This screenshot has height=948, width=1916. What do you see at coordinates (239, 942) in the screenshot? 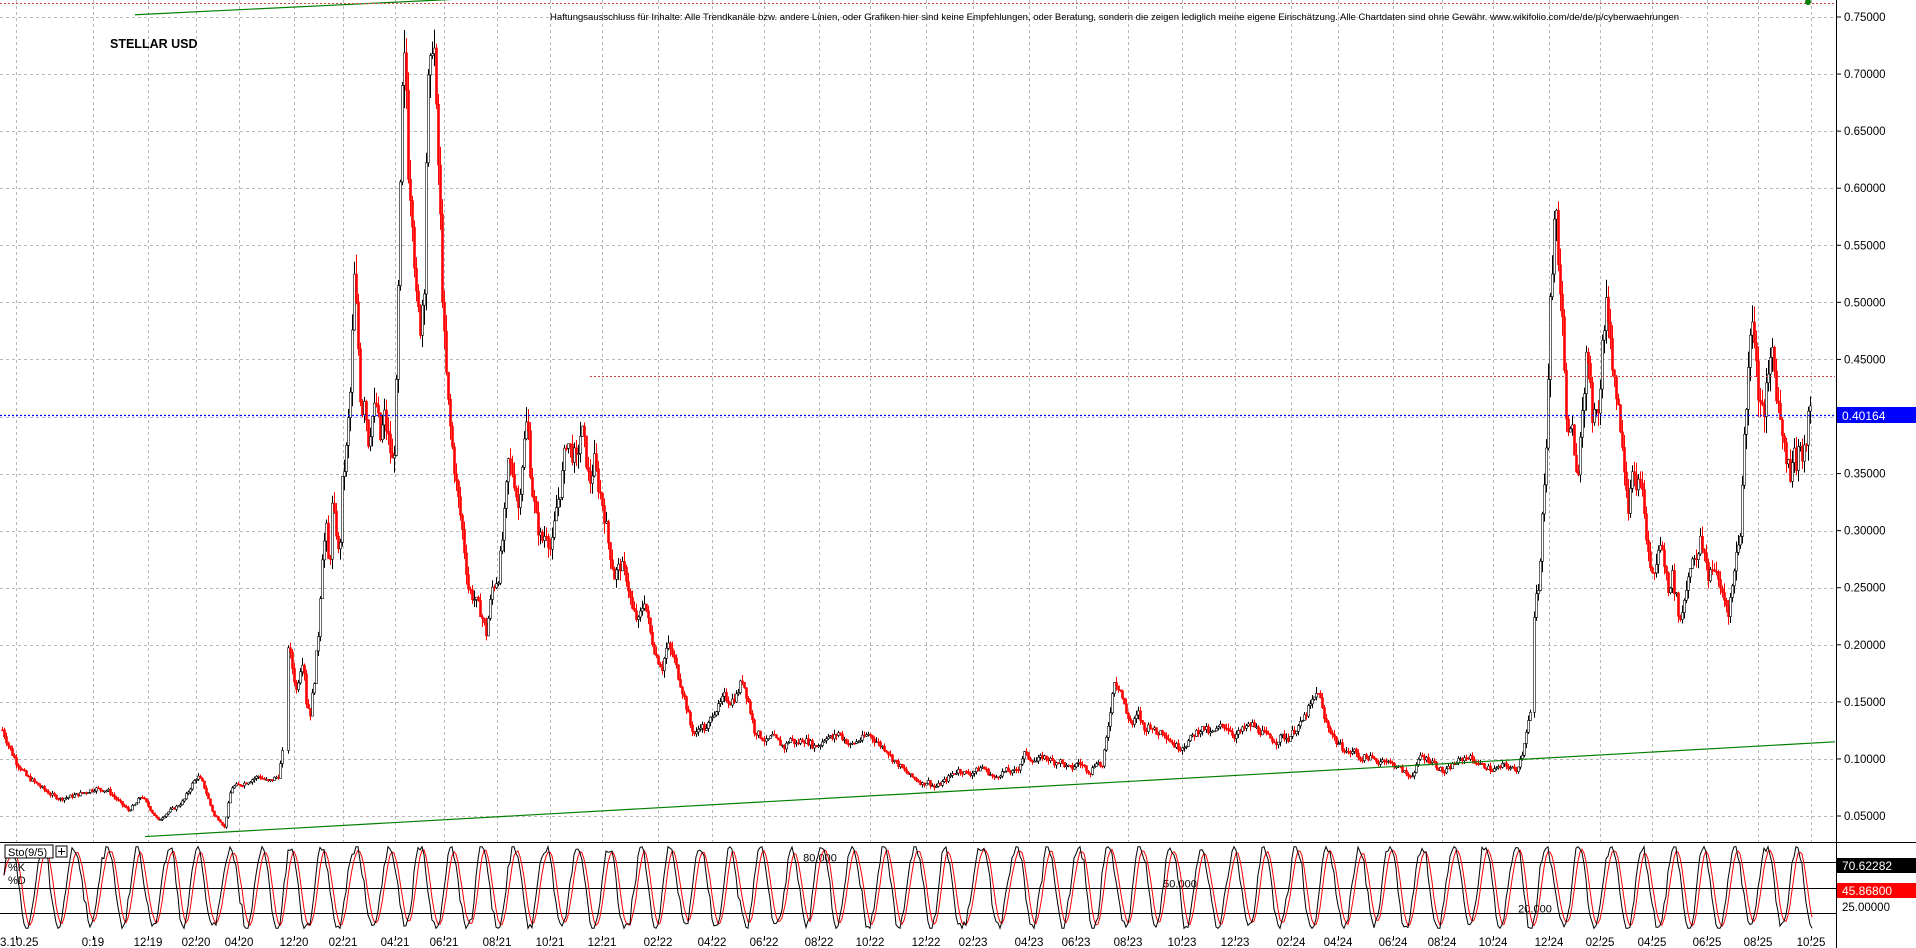
I see `x-tick-label: 04:20` at bounding box center [239, 942].